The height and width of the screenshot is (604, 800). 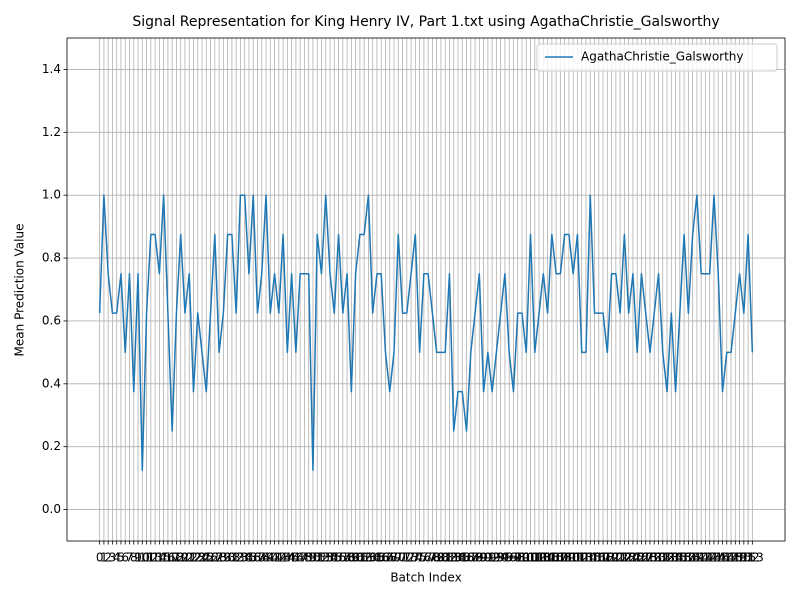 I want to click on x-tick-label: 150, so click(x=739, y=558).